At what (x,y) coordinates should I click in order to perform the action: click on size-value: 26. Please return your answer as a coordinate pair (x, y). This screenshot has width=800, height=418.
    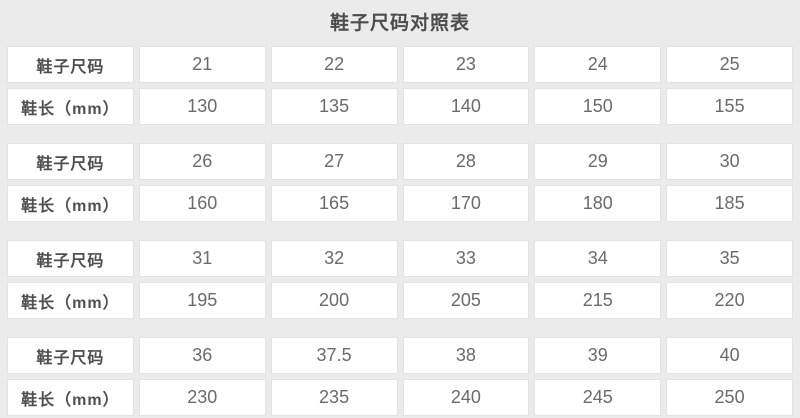
    Looking at the image, I should click on (202, 161).